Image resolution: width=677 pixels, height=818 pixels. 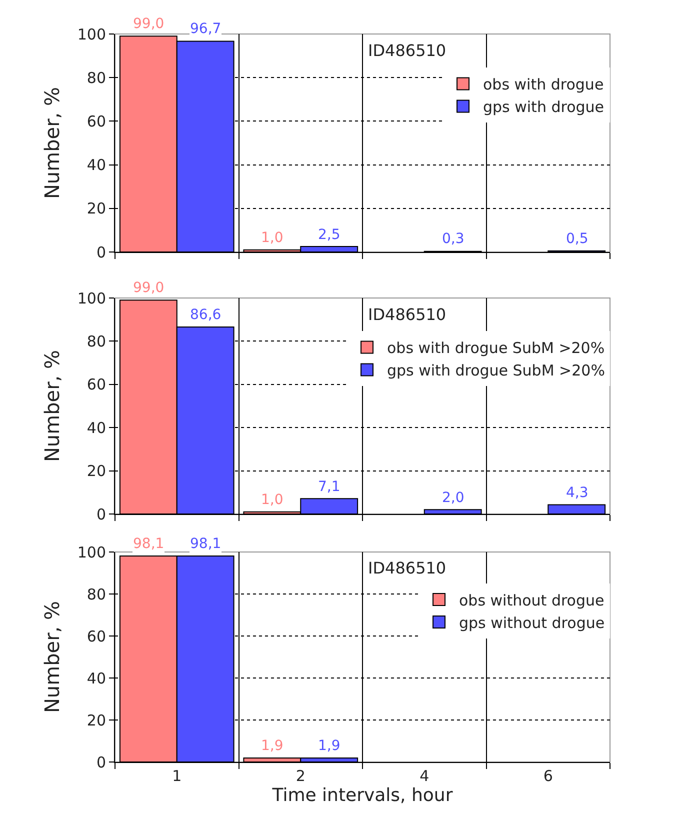 I want to click on data-label: 2,0, so click(x=453, y=498).